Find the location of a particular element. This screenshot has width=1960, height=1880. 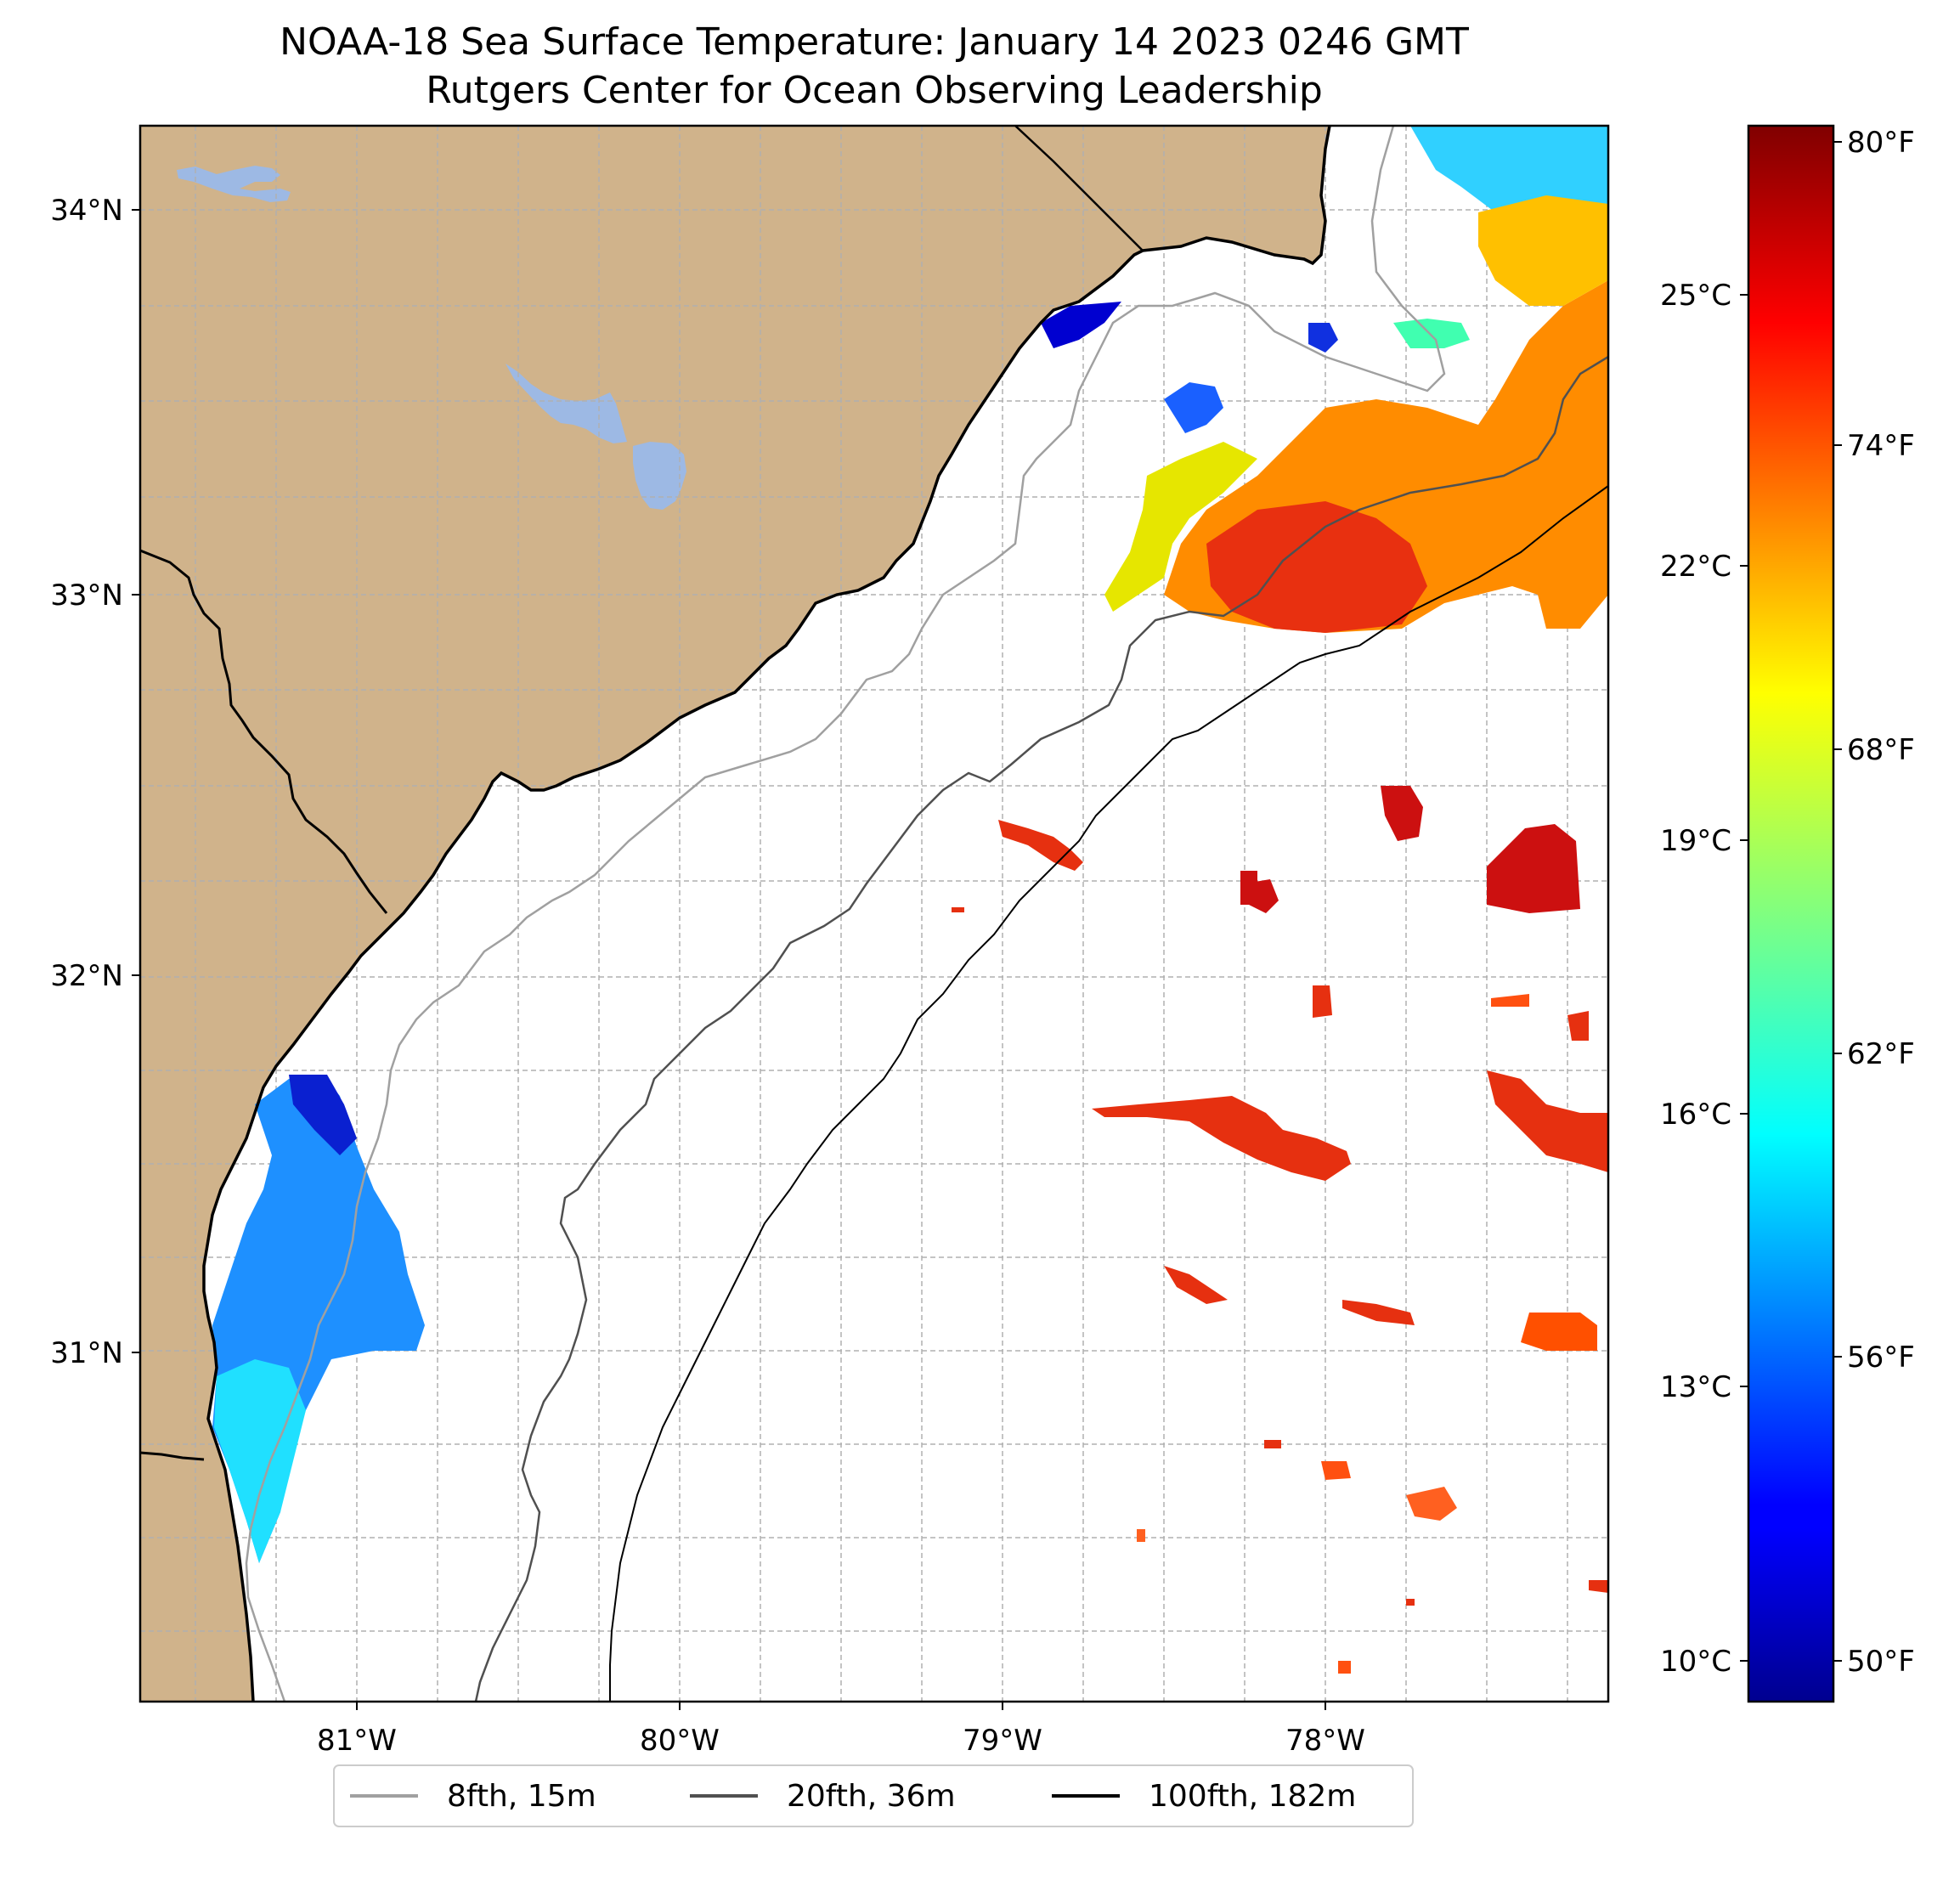

legend: 8fth, 15m 20fth, 36m 100fth, 182m is located at coordinates (874, 1795).